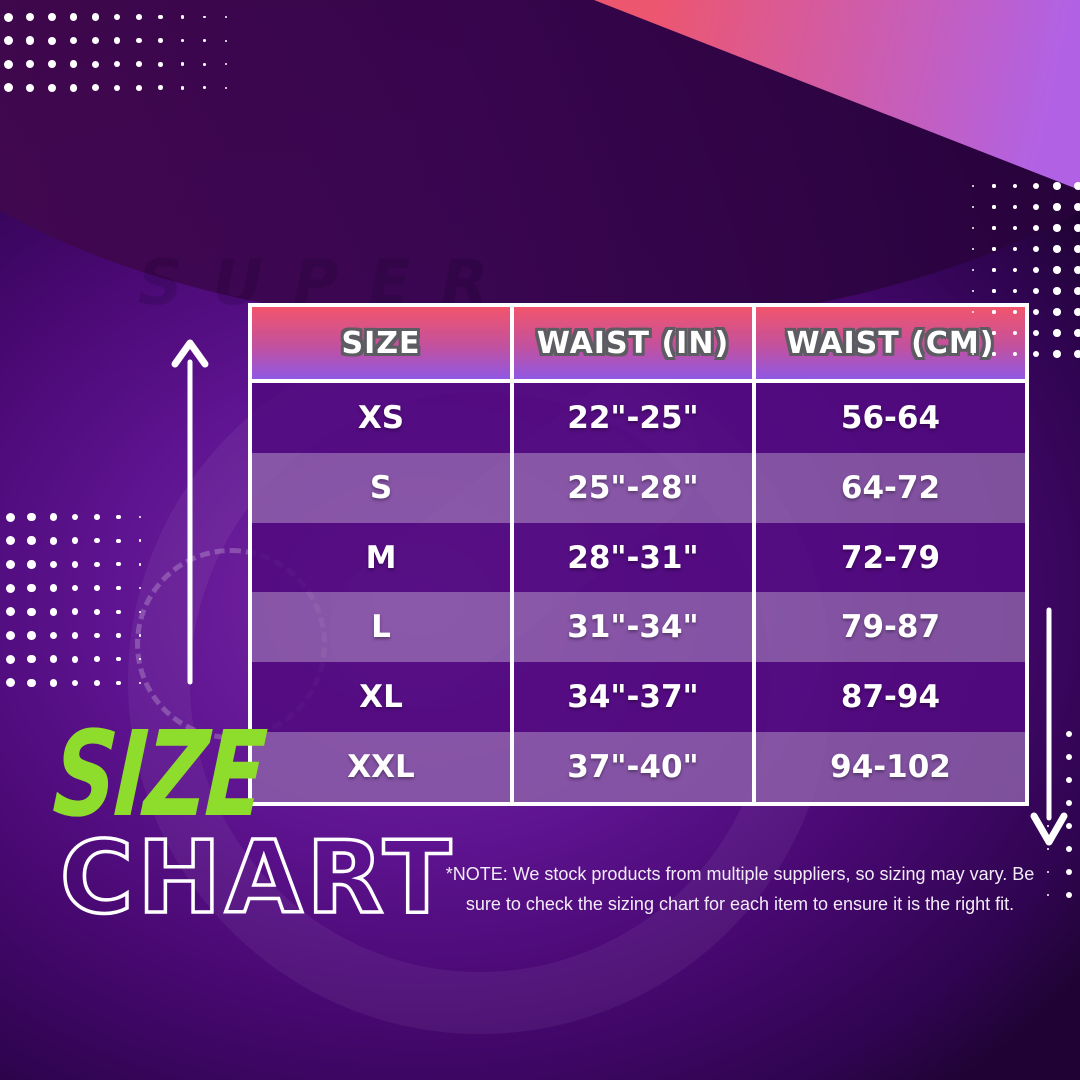 The height and width of the screenshot is (1080, 1080). What do you see at coordinates (257, 877) in the screenshot?
I see `title-chart: CHART` at bounding box center [257, 877].